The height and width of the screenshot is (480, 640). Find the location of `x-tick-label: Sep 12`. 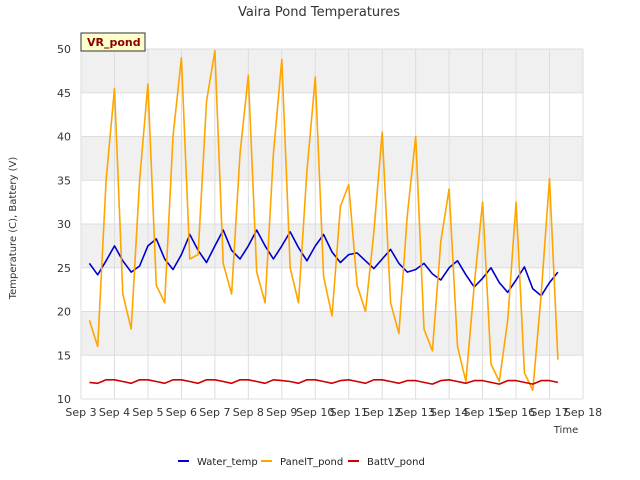

x-tick-label: Sep 12 is located at coordinates (382, 412).